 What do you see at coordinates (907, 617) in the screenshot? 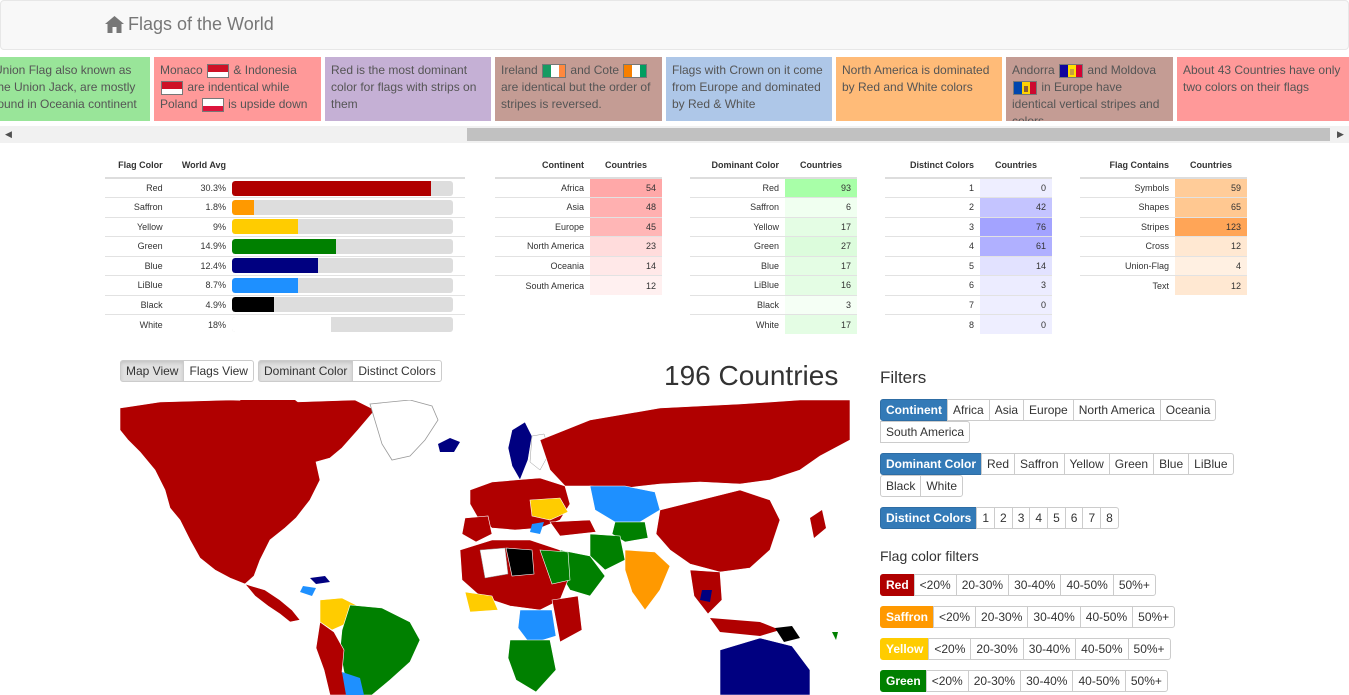
I see `color-filter-label: Saffron` at bounding box center [907, 617].